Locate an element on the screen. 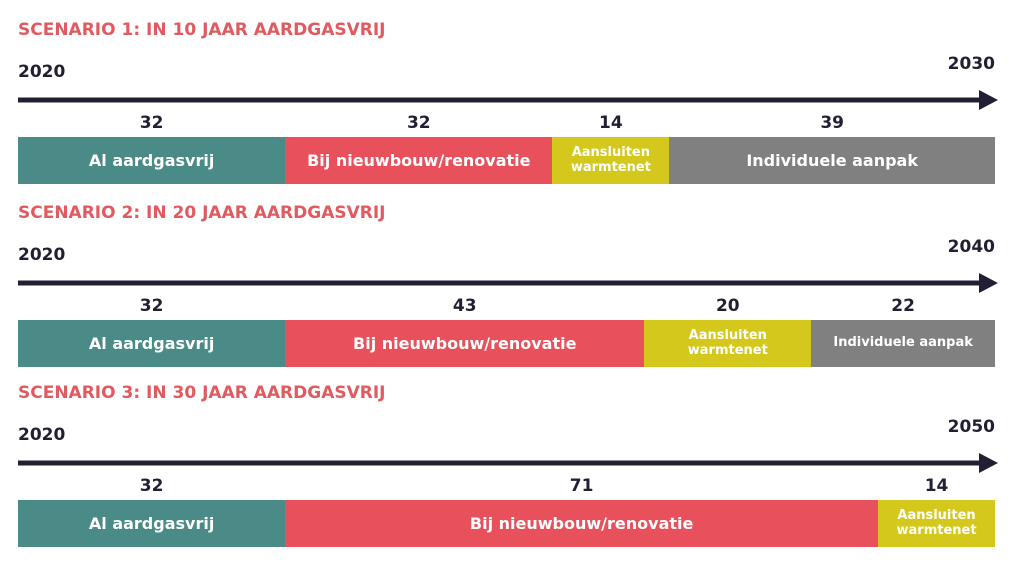  value-label: 71 is located at coordinates (581, 486).